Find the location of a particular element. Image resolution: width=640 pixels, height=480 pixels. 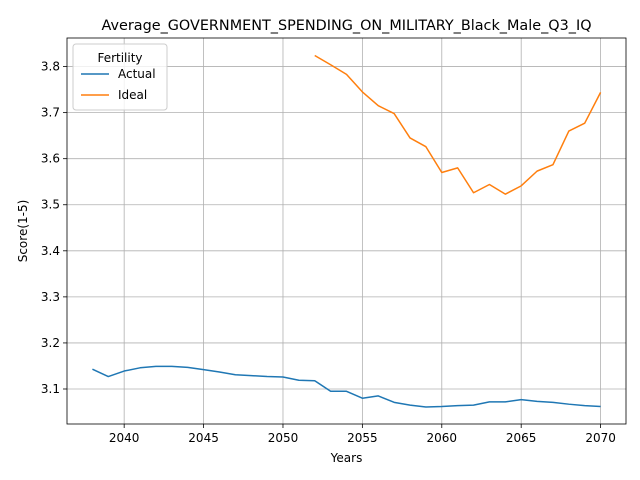

x-tick-label: 2050 is located at coordinates (283, 438).